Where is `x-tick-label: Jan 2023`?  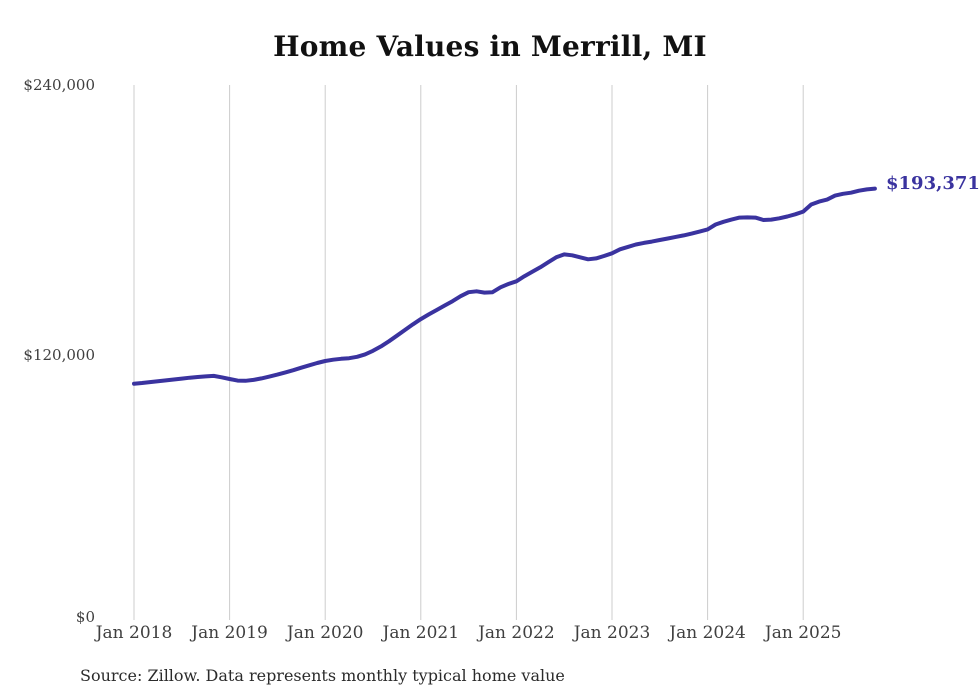
x-tick-label: Jan 2023 is located at coordinates (612, 633).